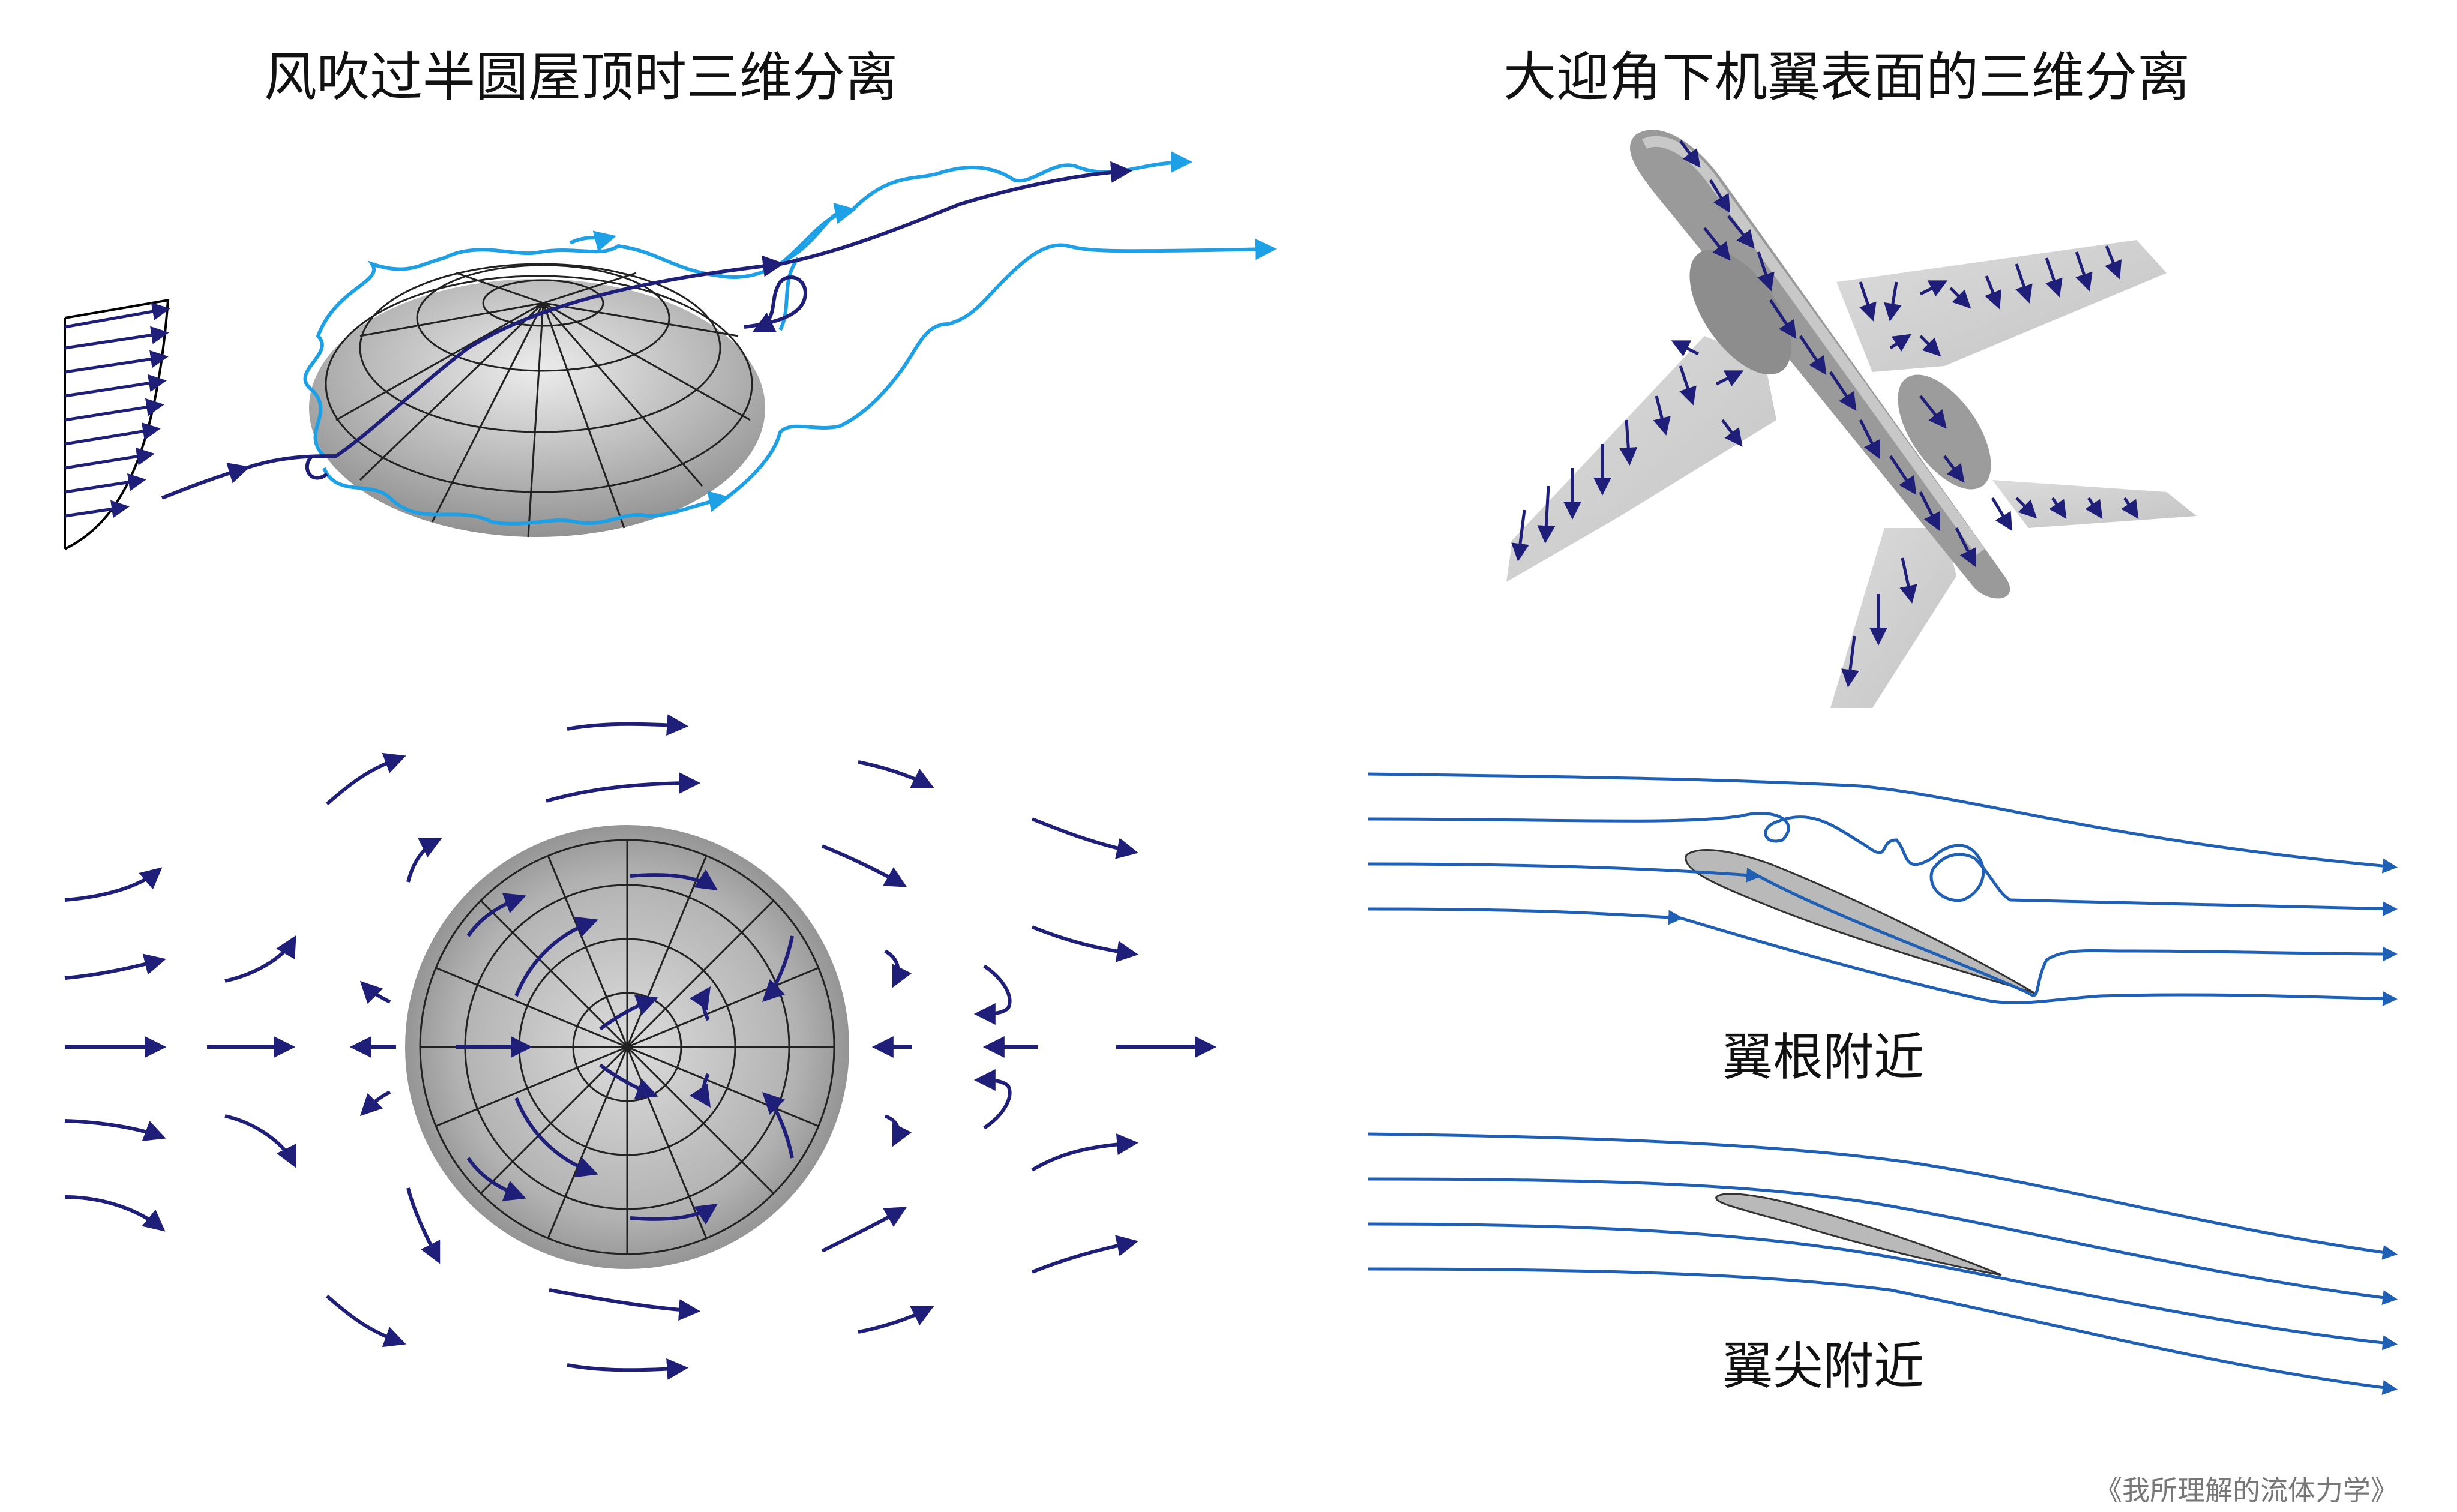 The image size is (2457, 1512). What do you see at coordinates (2001, 306) in the screenshot?
I see `aircraft-right-wing` at bounding box center [2001, 306].